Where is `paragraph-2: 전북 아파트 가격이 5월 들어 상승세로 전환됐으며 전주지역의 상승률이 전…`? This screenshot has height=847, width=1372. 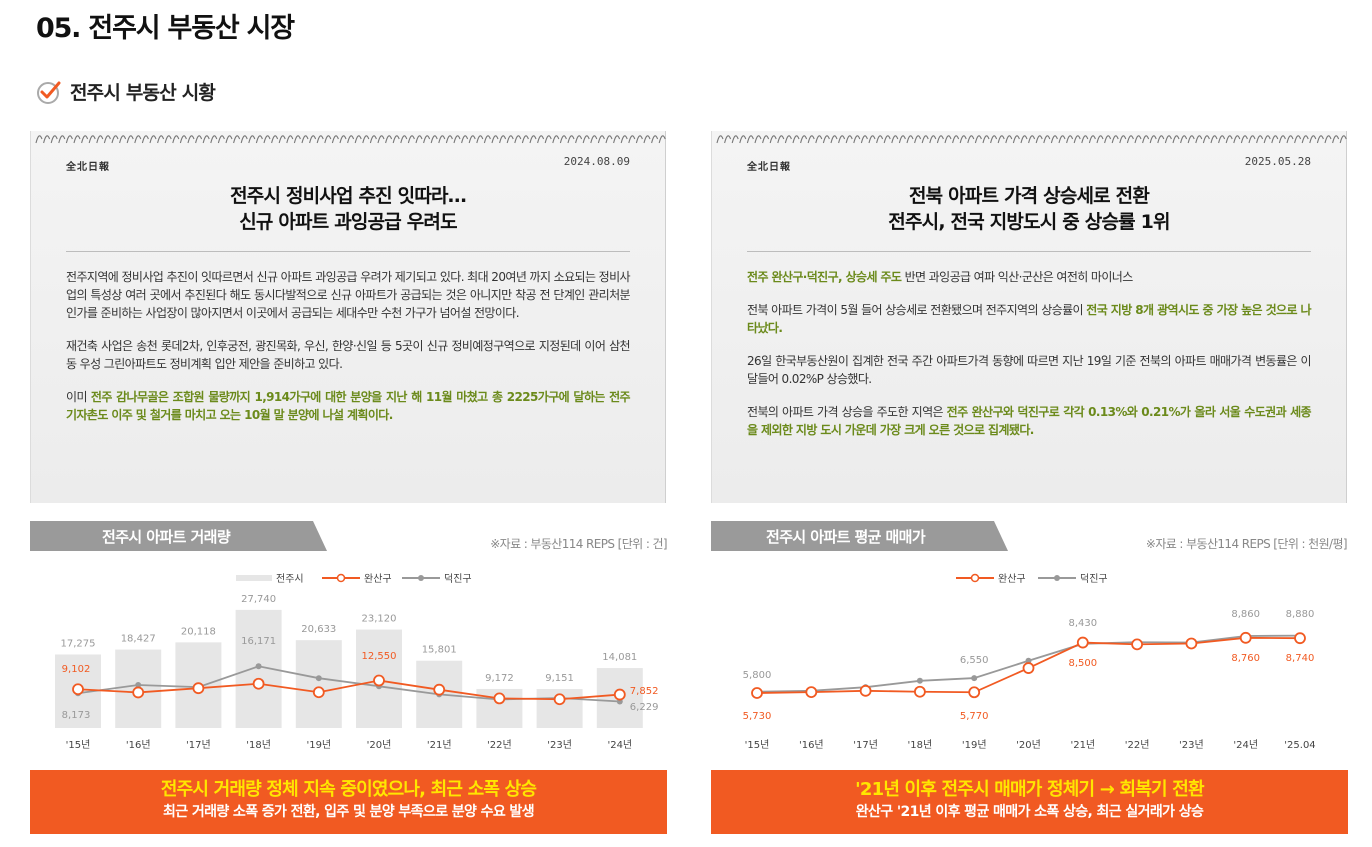
paragraph-2: 전북 아파트 가격이 5월 들어 상승세로 전환됐으며 전주지역의 상승률이 전… is located at coordinates (1029, 319).